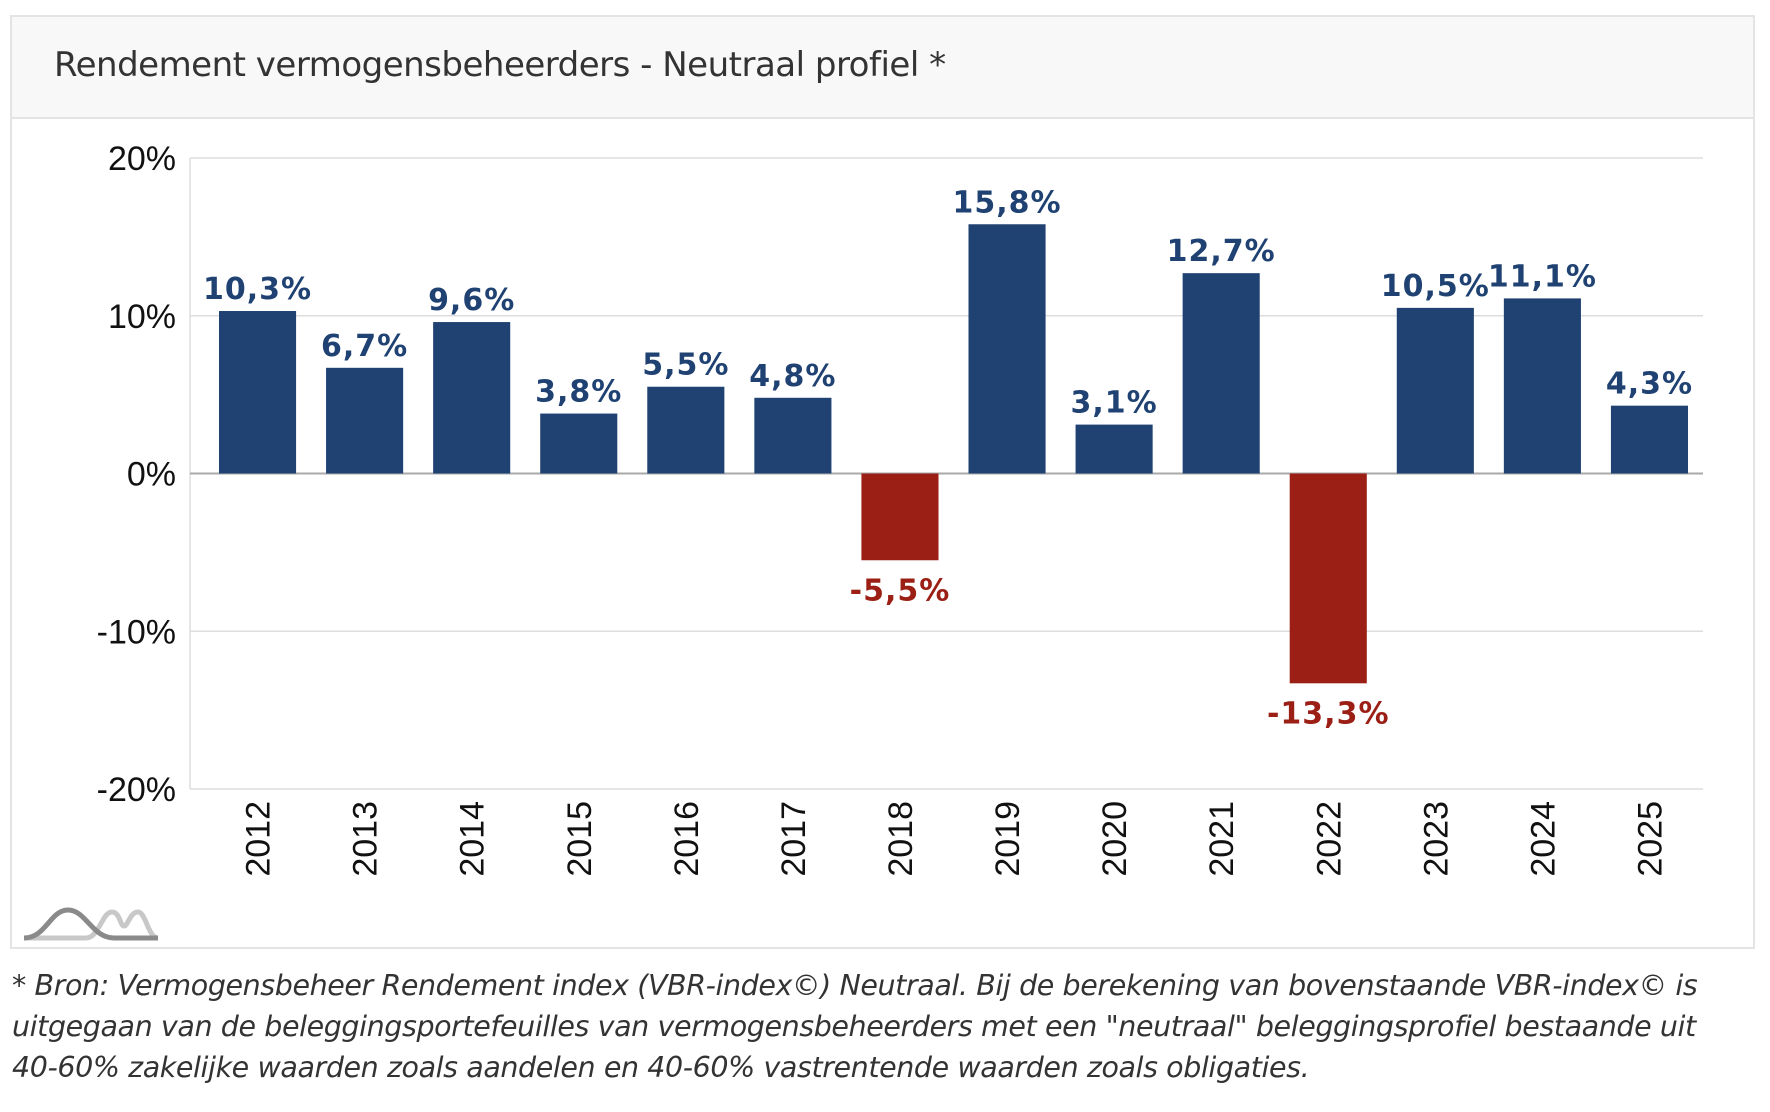  What do you see at coordinates (257, 289) in the screenshot?
I see `data-label: 10,3%` at bounding box center [257, 289].